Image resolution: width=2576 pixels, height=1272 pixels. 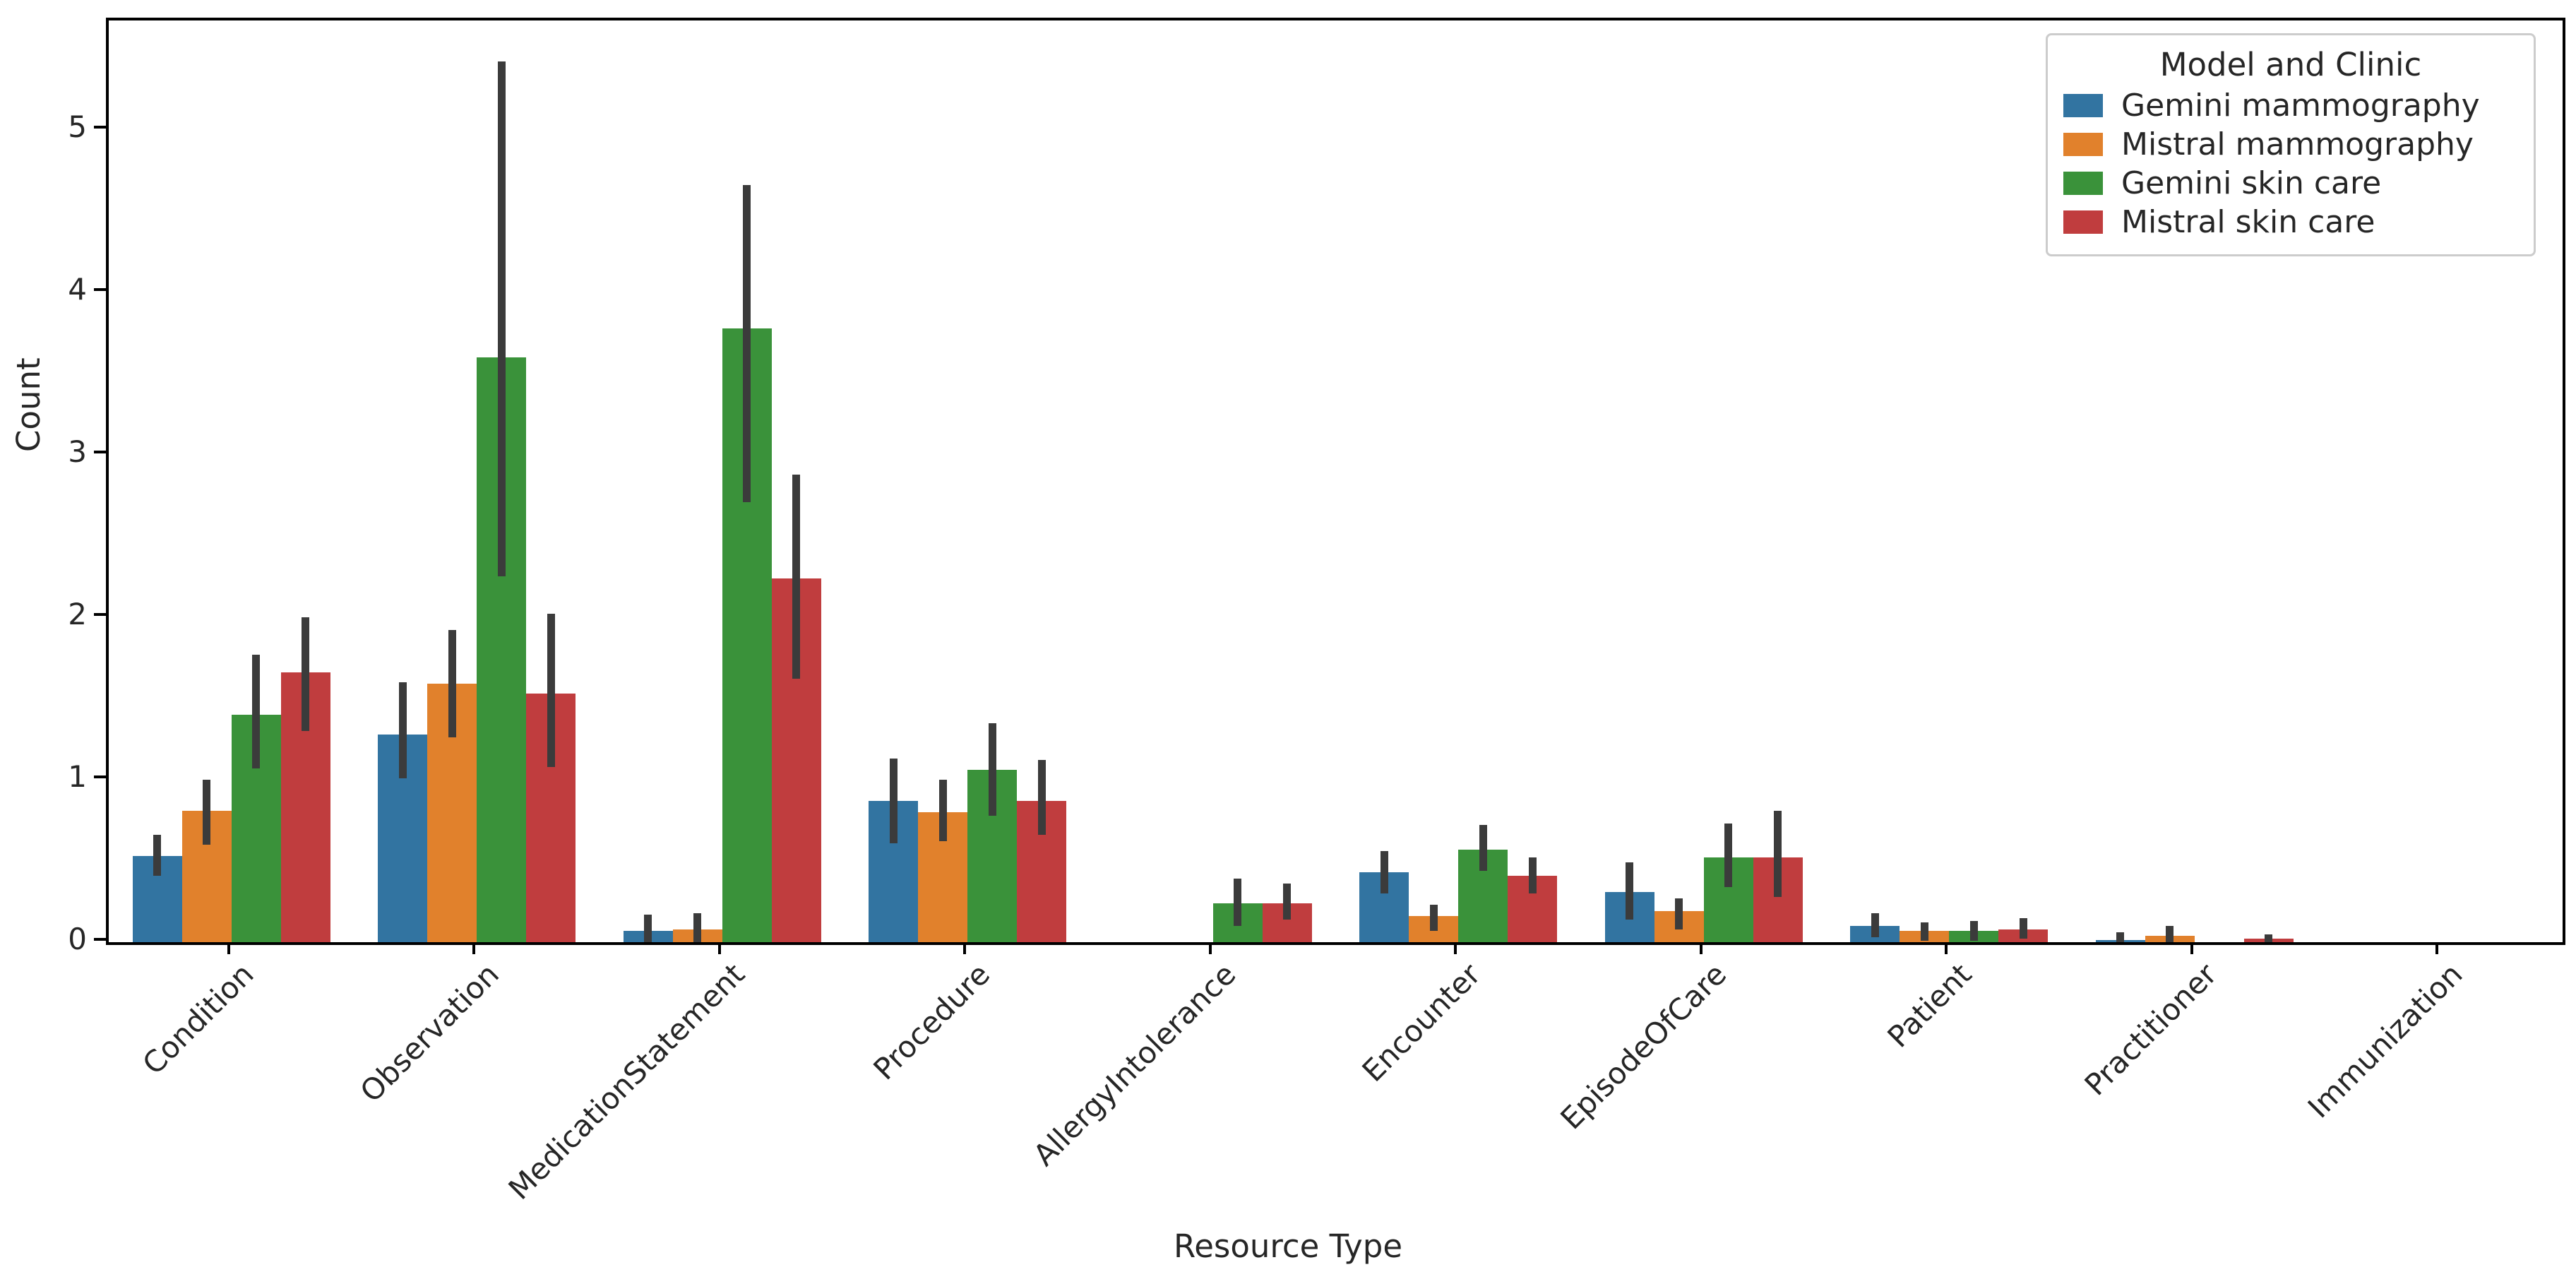 I want to click on category-label: Immunization, so click(x=2385, y=1040).